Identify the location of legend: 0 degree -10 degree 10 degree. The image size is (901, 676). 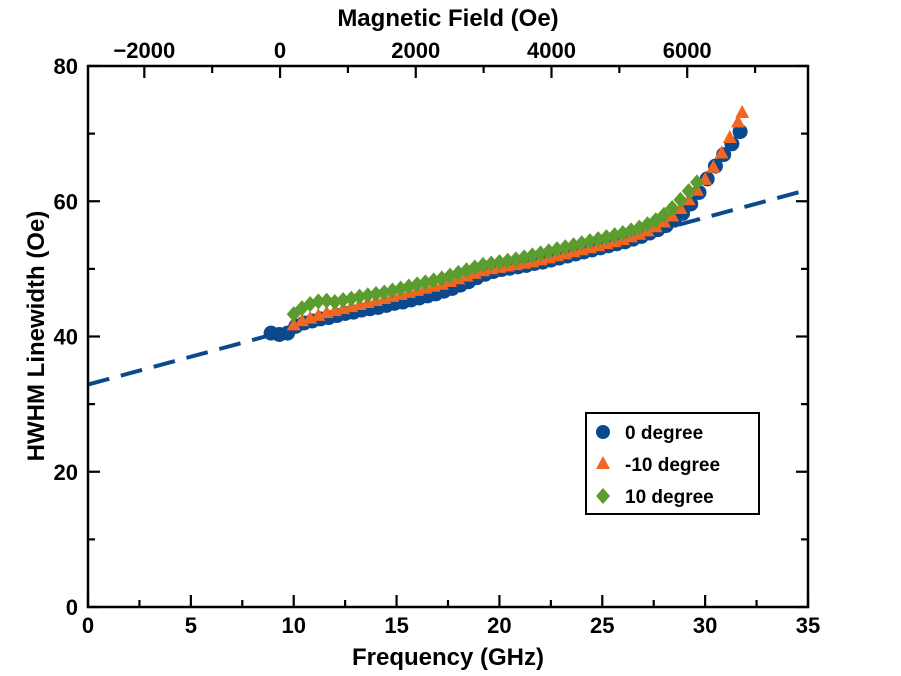
(672, 463).